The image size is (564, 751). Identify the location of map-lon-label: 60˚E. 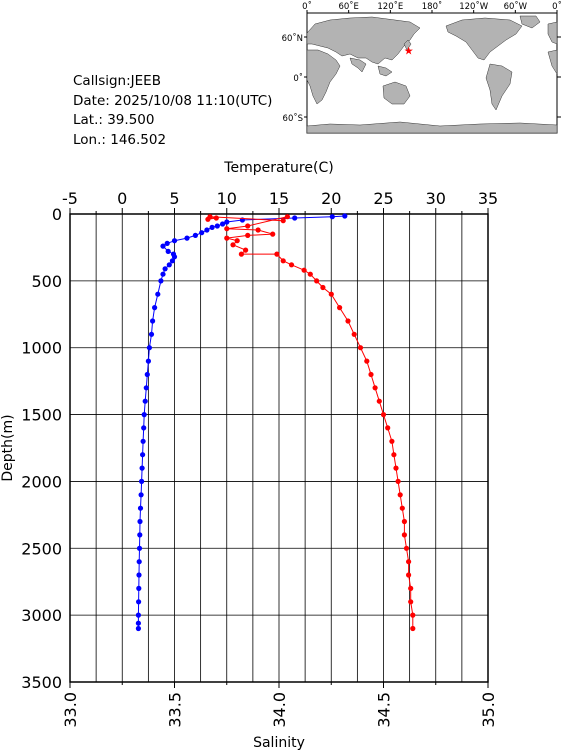
(348, 6).